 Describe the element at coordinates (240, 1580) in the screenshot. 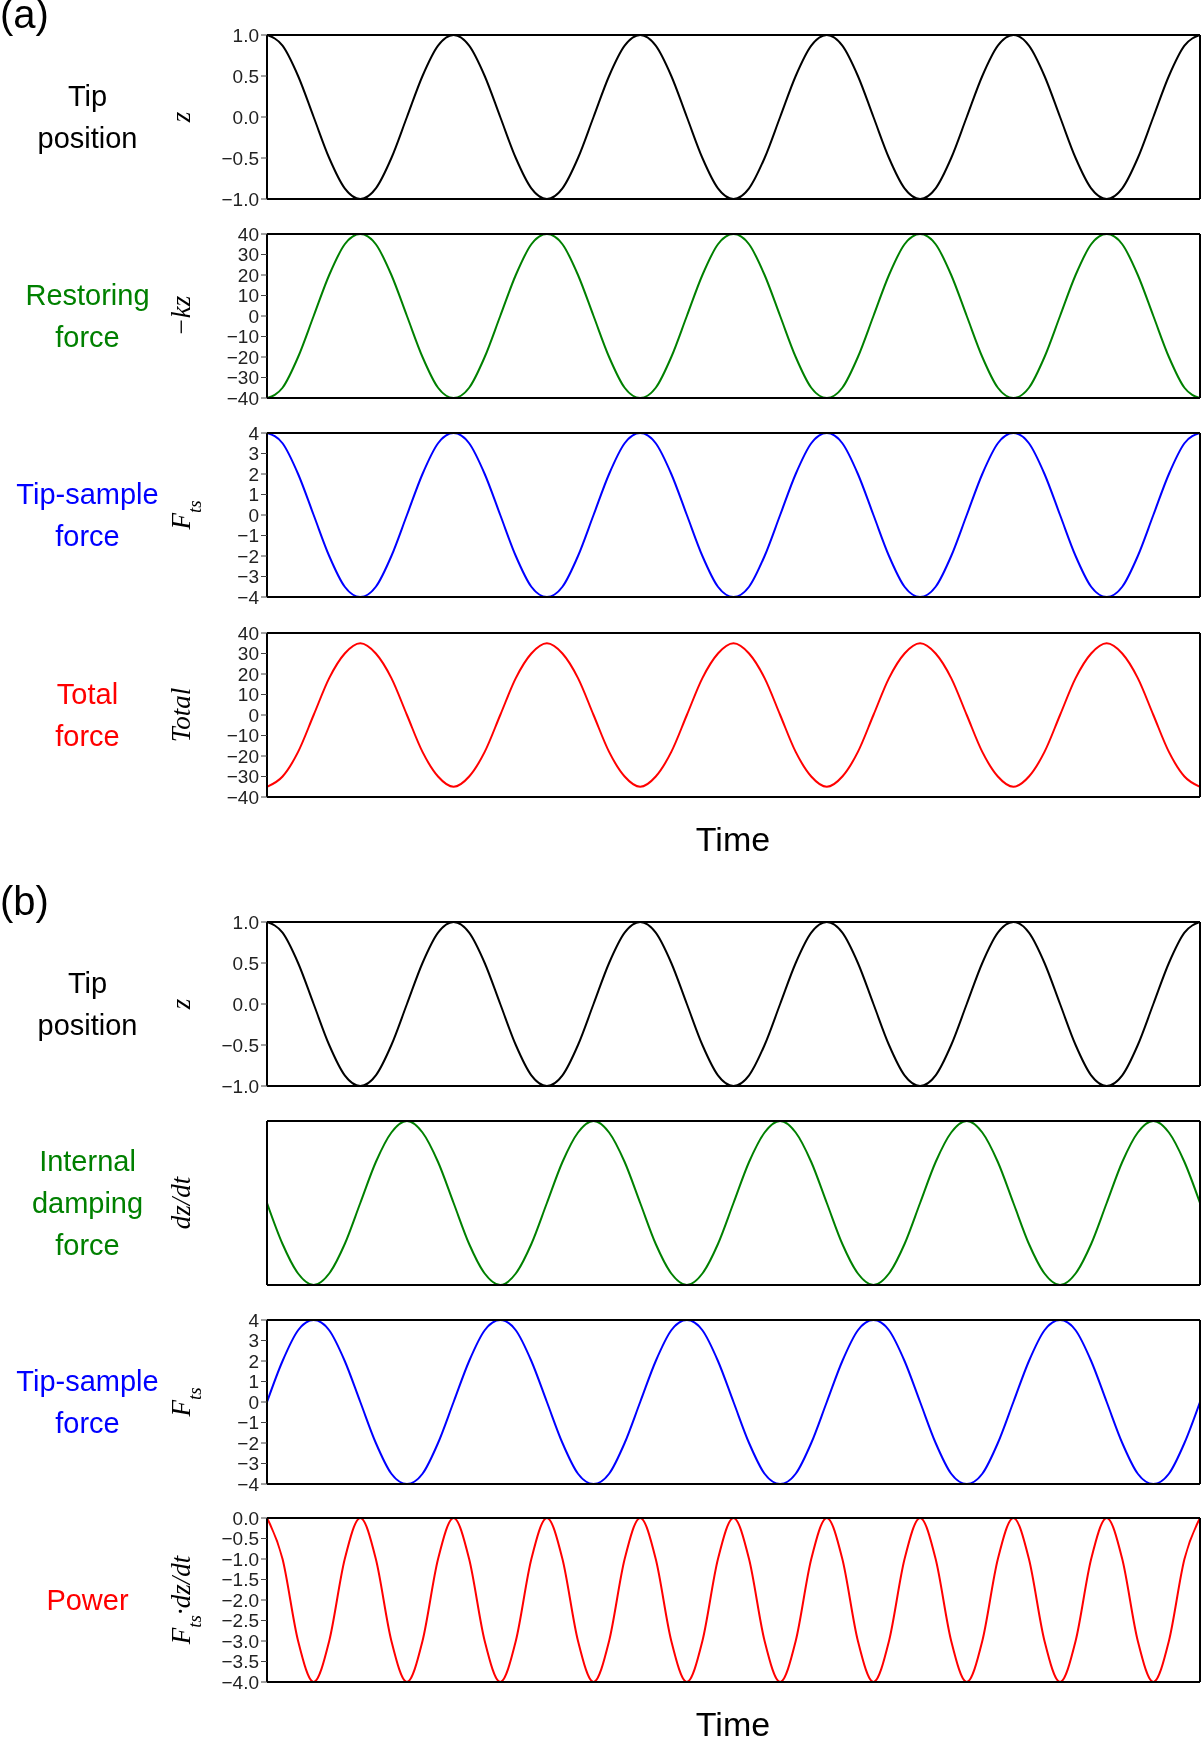

I see `y-tick-label: −1.5` at that location.